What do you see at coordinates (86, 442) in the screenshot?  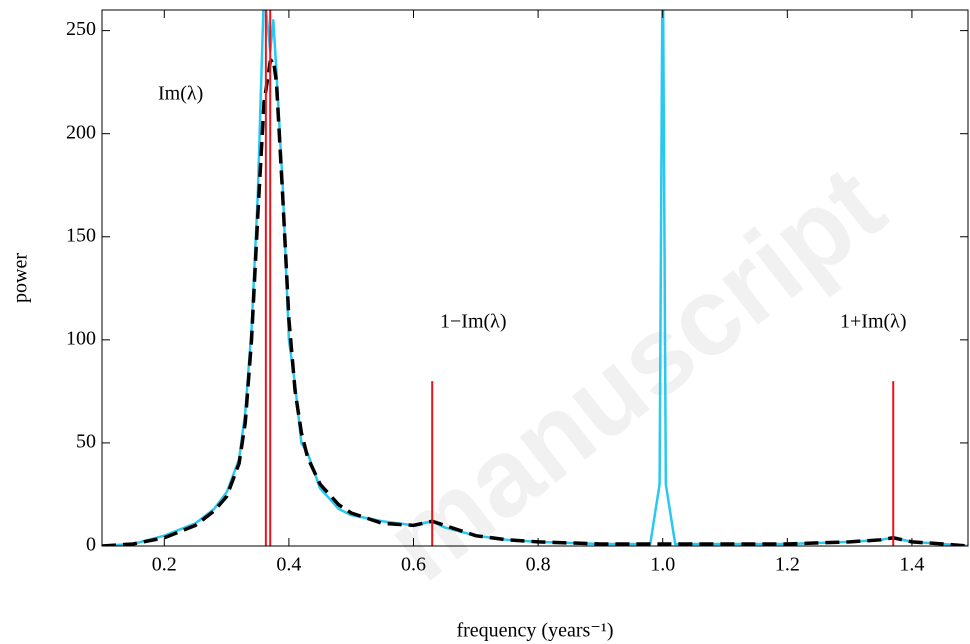 I see `y-tick-label: 50` at bounding box center [86, 442].